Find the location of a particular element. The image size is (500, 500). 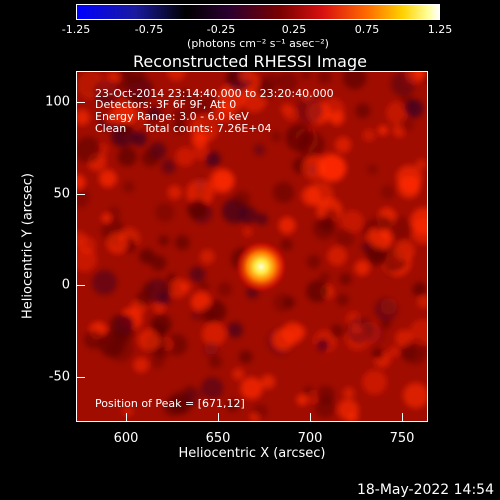

colorbar-tick-label: 1.25 is located at coordinates (440, 29).